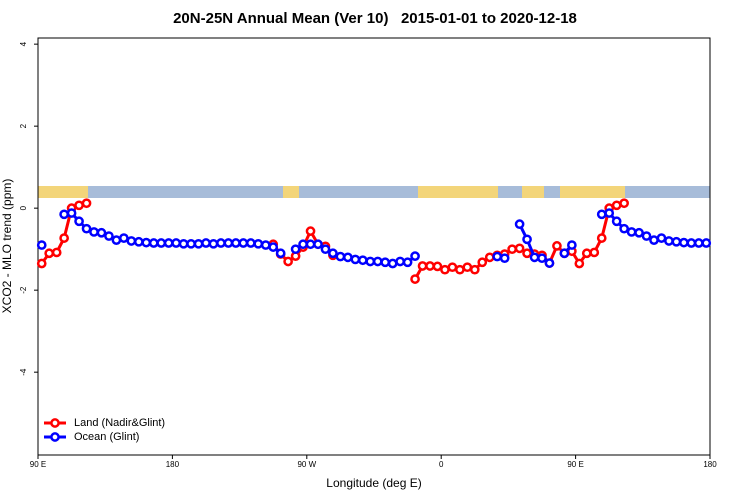 The image size is (750, 500). What do you see at coordinates (7, 246) in the screenshot?
I see `y-axis-label: XCO2 - MLO trend (ppm)` at bounding box center [7, 246].